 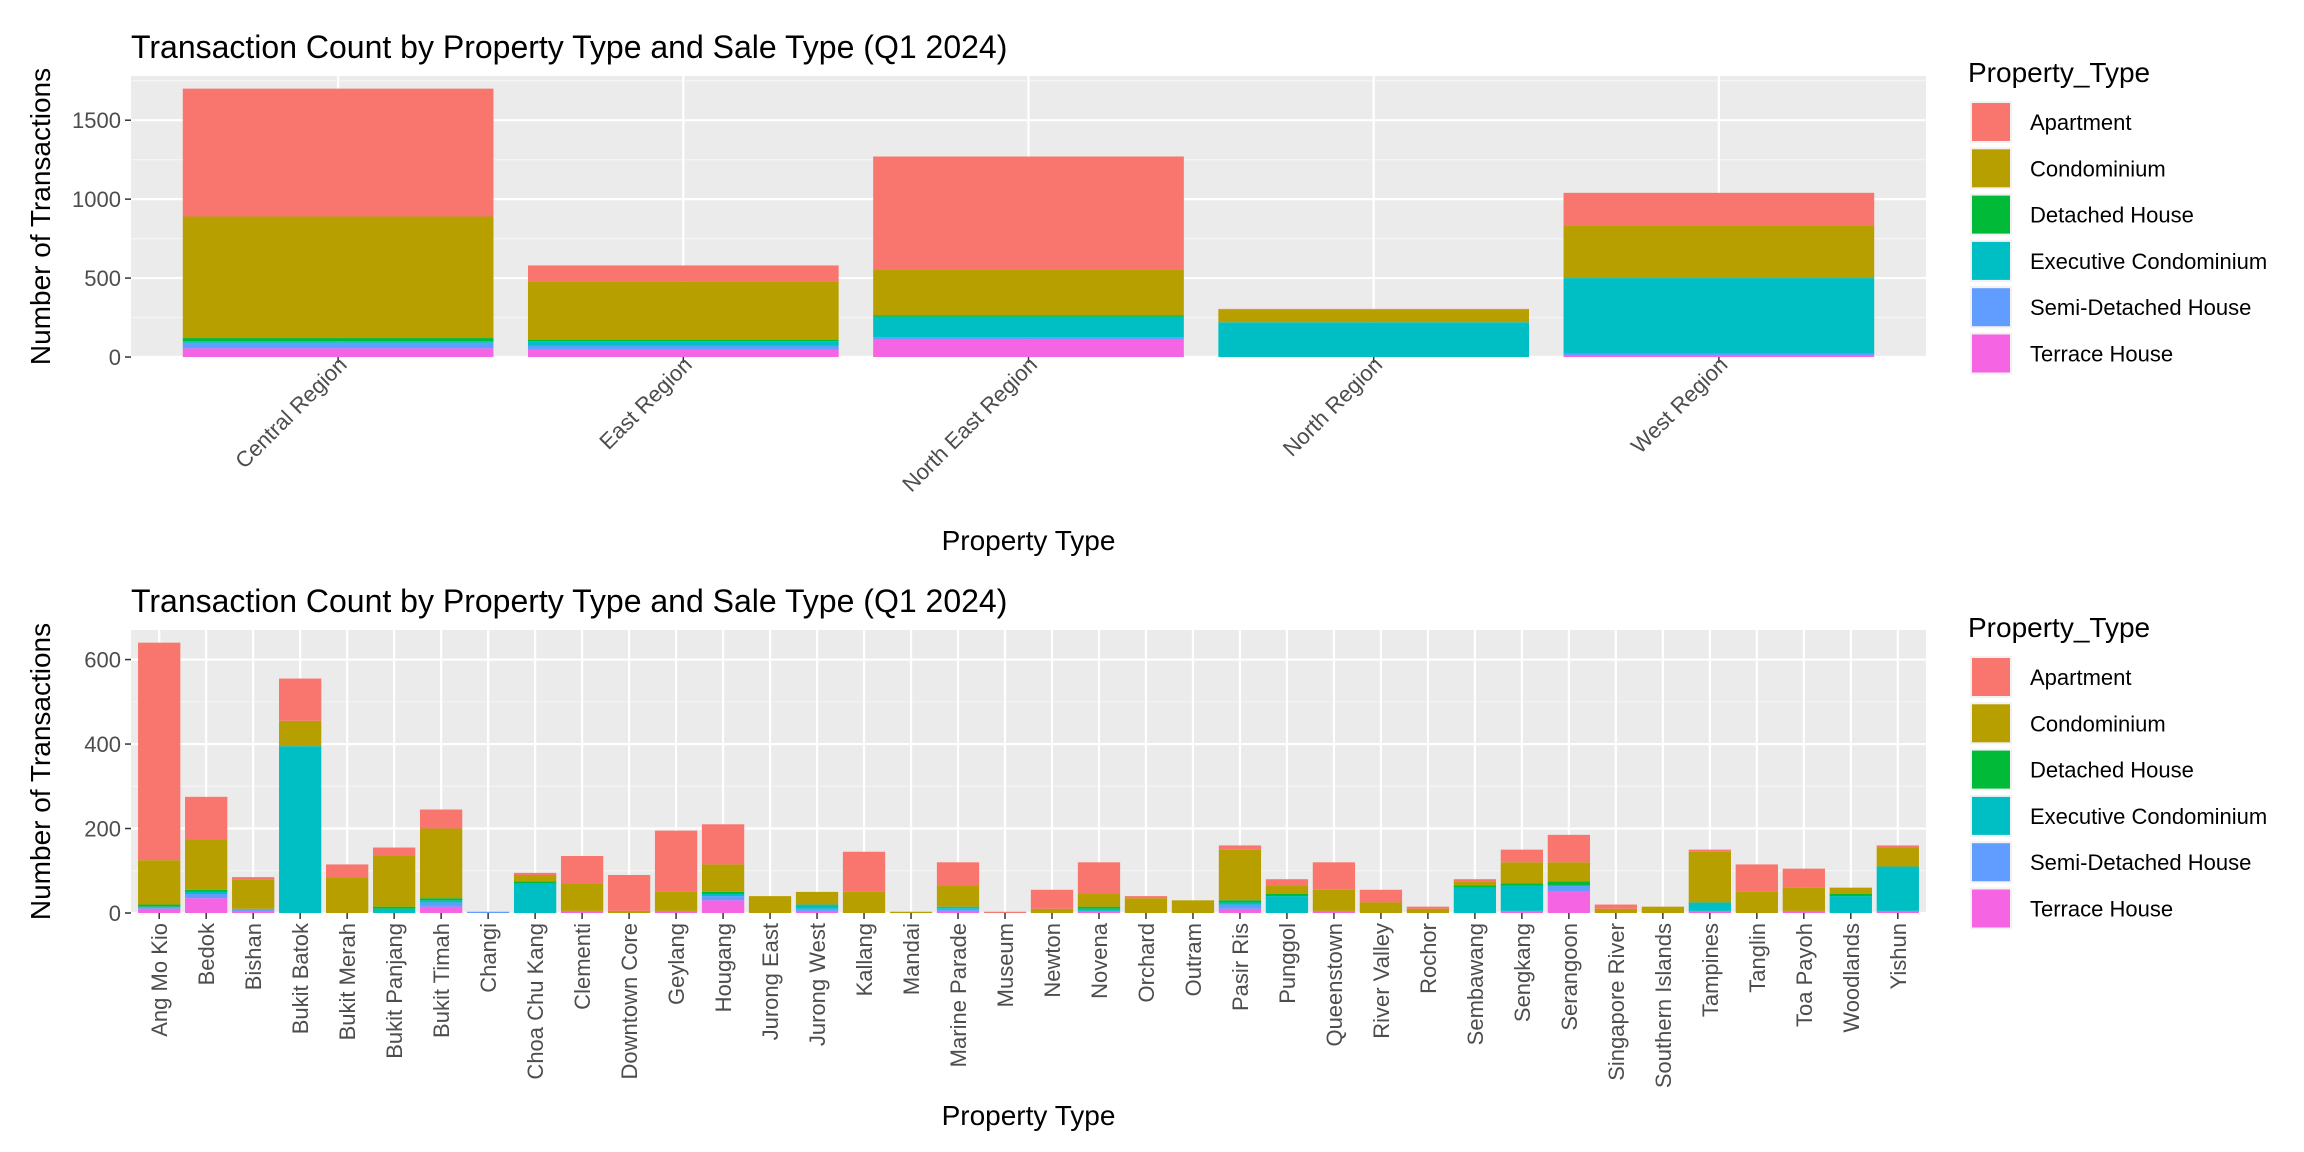 I want to click on bar-detached-house-bedok, so click(x=206, y=890).